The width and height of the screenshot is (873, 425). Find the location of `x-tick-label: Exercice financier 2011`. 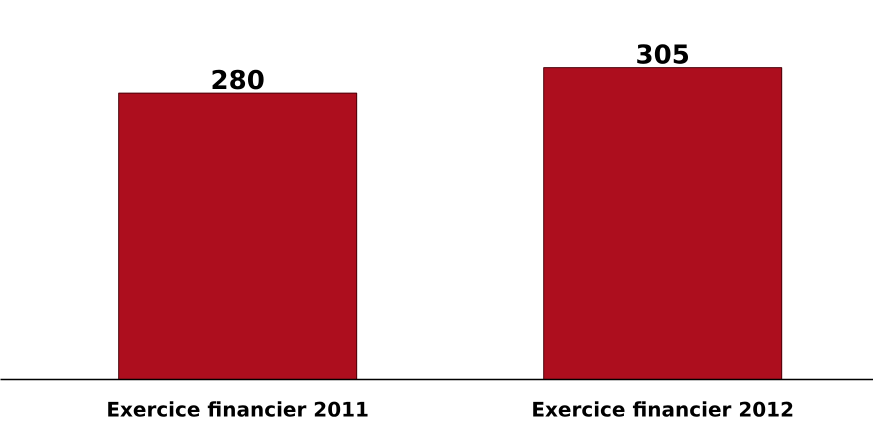

x-tick-label: Exercice financier 2011 is located at coordinates (237, 410).